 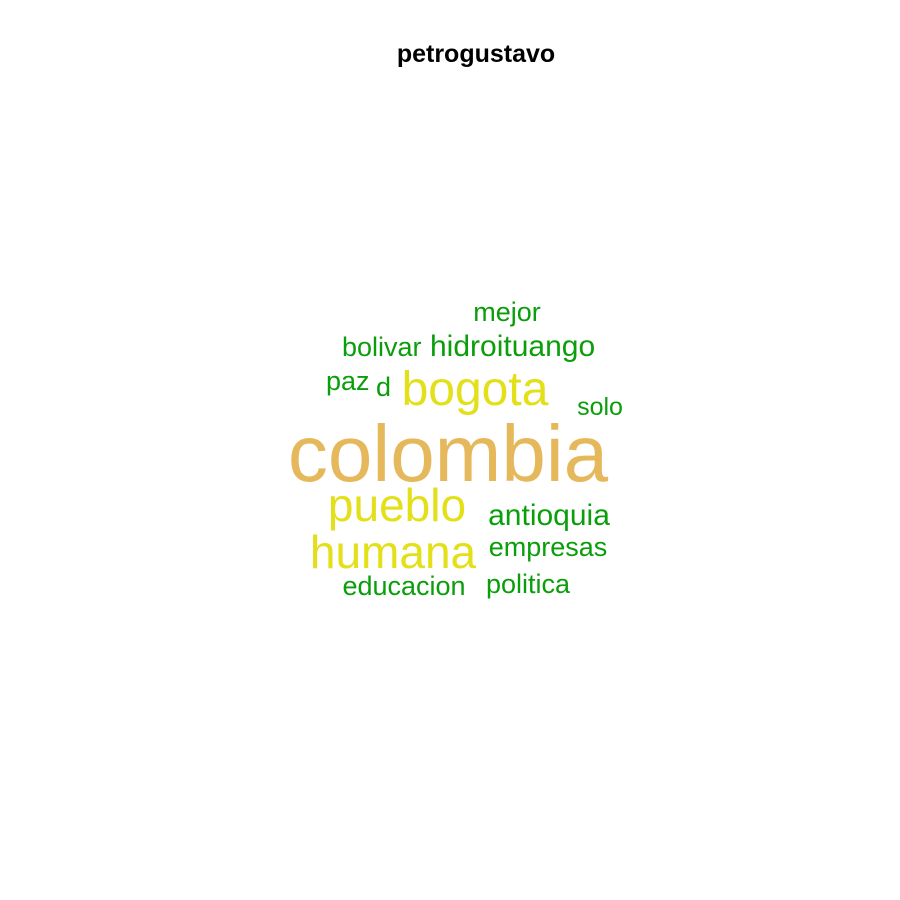 What do you see at coordinates (383, 387) in the screenshot?
I see `word-d: d` at bounding box center [383, 387].